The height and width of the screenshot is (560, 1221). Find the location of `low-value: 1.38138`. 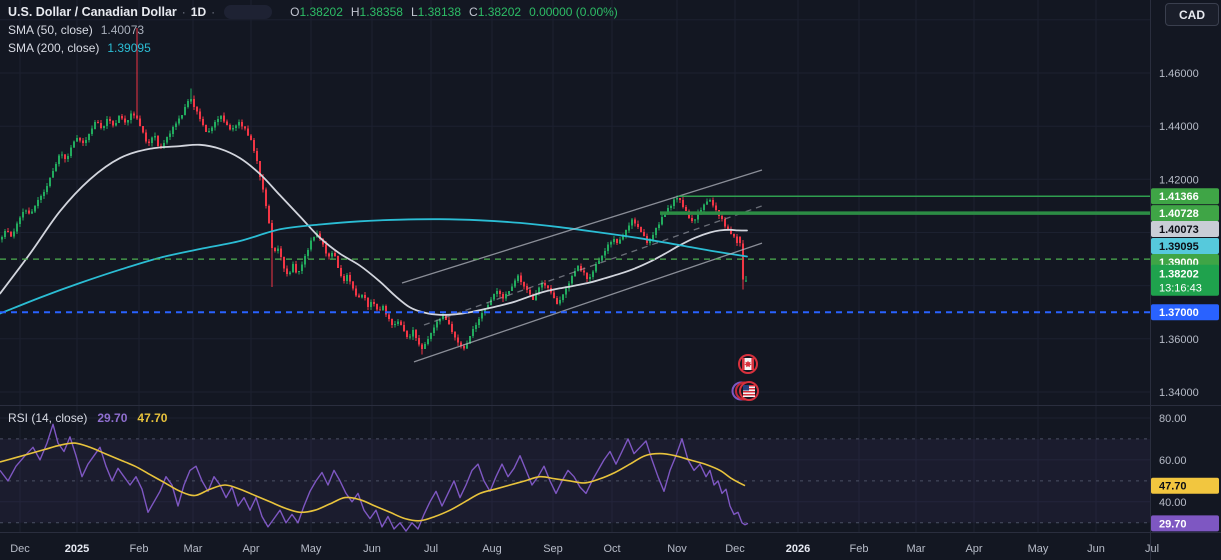

low-value: 1.38138 is located at coordinates (439, 12).